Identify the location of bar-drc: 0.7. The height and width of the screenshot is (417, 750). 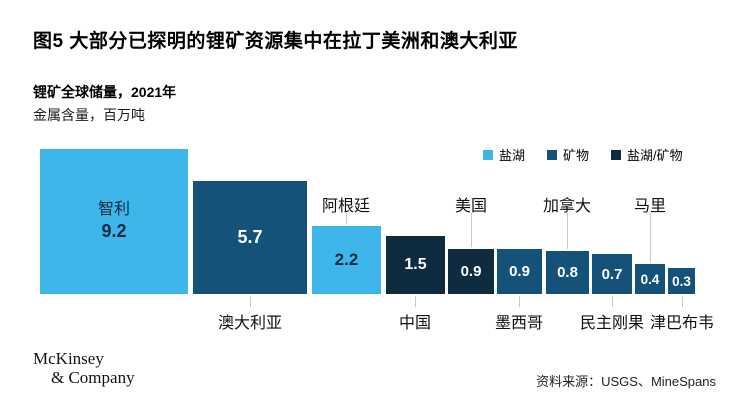
(612, 274).